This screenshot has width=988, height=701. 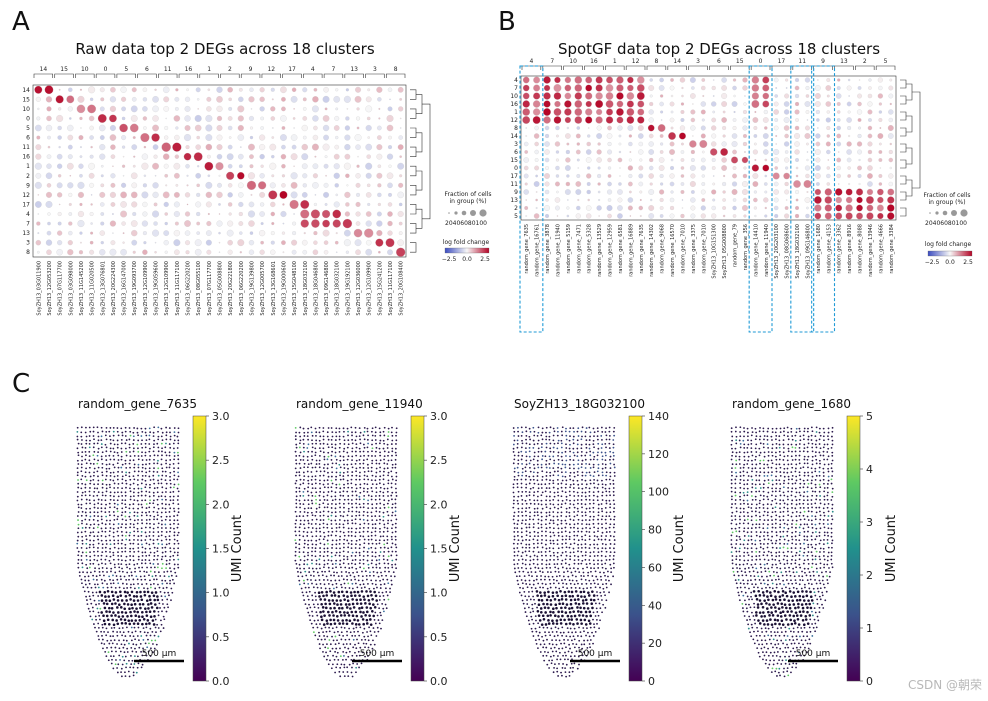 What do you see at coordinates (782, 61) in the screenshot?
I see `column-group-label: 17` at bounding box center [782, 61].